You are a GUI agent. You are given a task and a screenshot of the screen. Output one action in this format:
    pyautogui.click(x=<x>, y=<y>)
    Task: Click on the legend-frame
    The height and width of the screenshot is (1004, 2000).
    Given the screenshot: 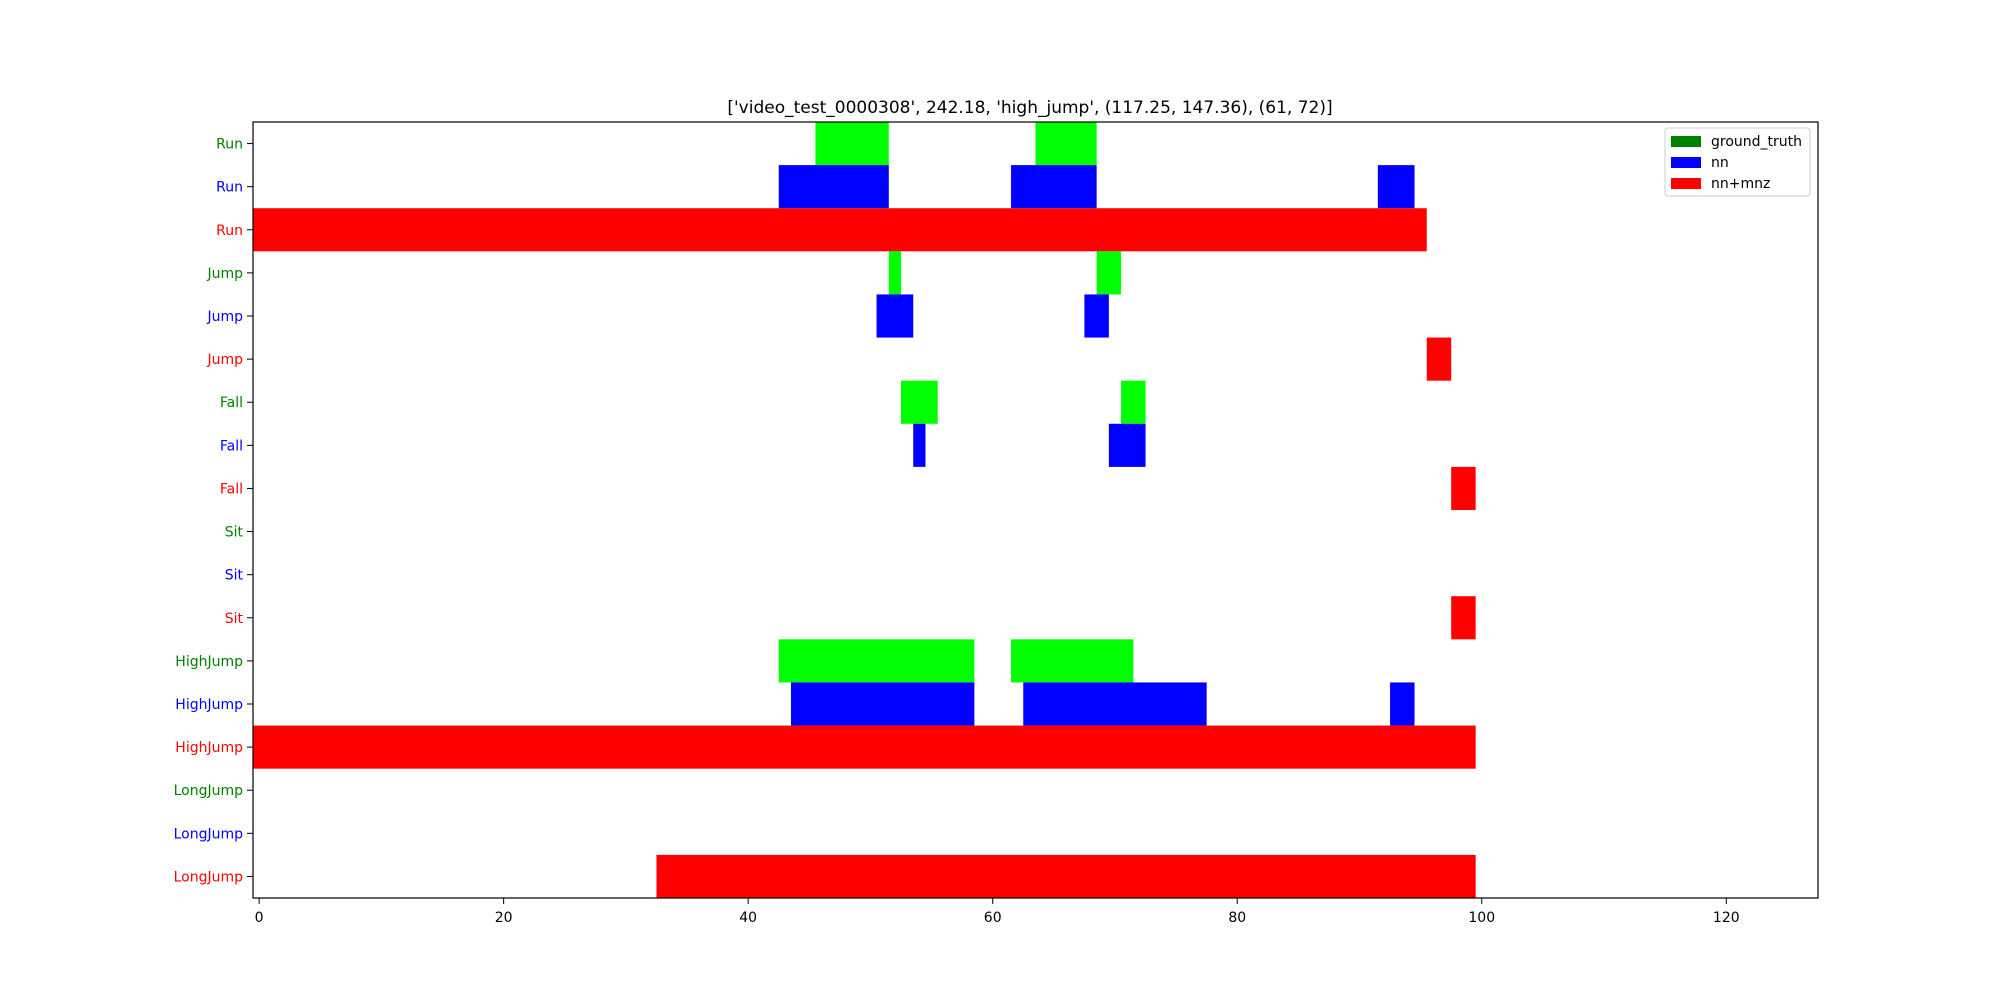 What is the action you would take?
    pyautogui.click(x=1737, y=162)
    